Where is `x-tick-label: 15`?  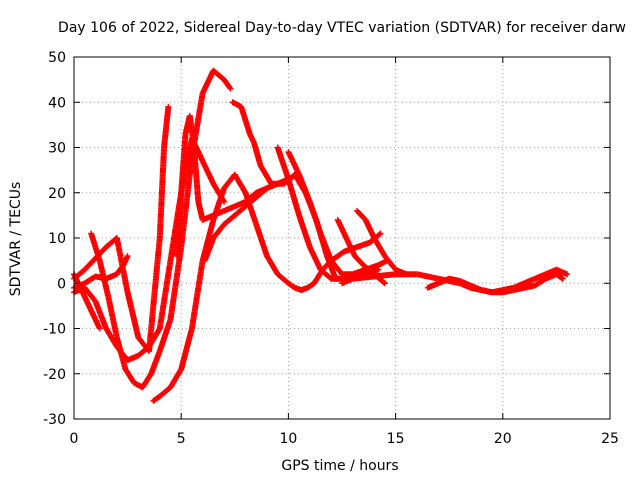 x-tick-label: 15 is located at coordinates (396, 439).